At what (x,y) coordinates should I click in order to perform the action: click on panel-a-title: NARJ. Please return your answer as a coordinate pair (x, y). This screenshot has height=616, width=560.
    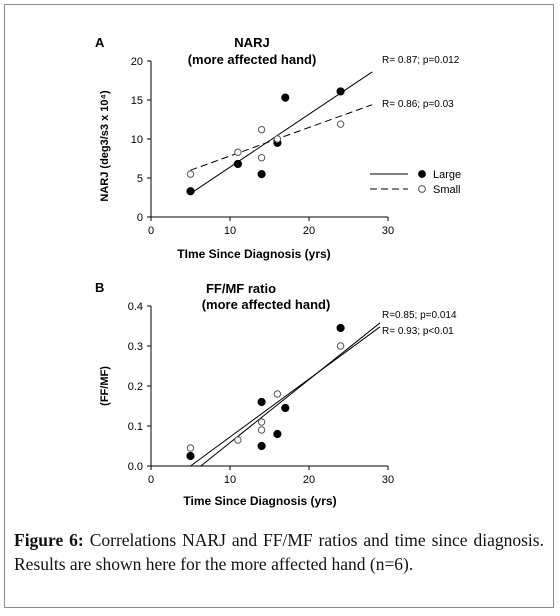
    Looking at the image, I should click on (251, 42).